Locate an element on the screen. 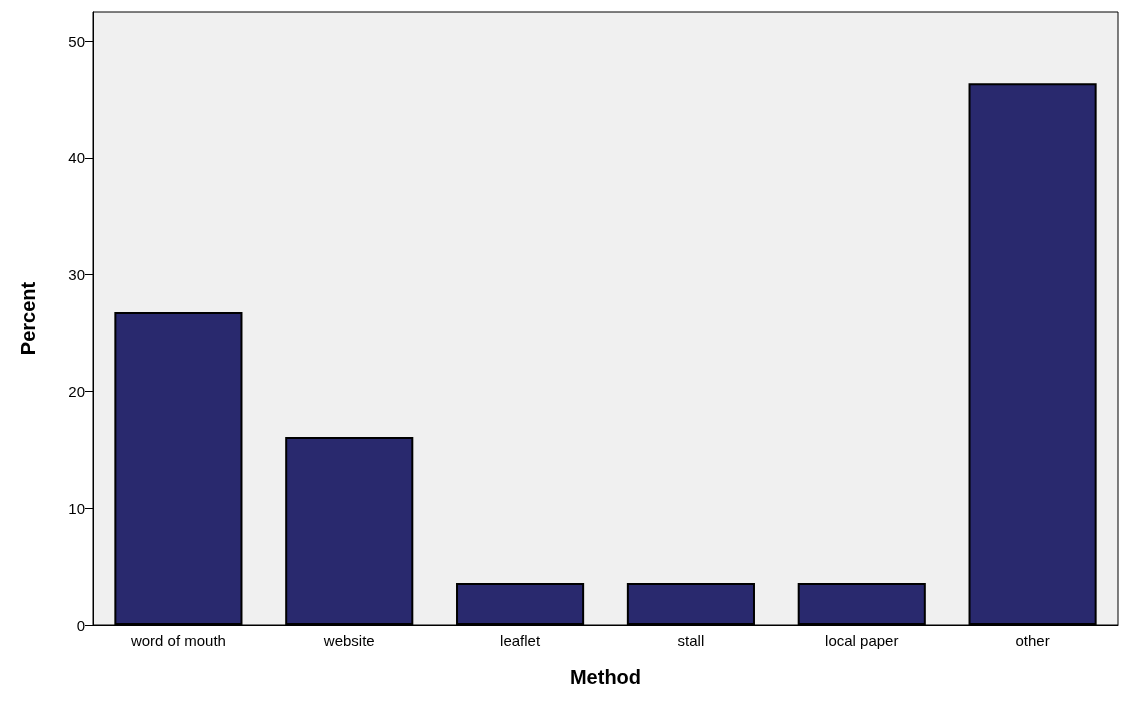  y-tick-label: 0 is located at coordinates (80, 625).